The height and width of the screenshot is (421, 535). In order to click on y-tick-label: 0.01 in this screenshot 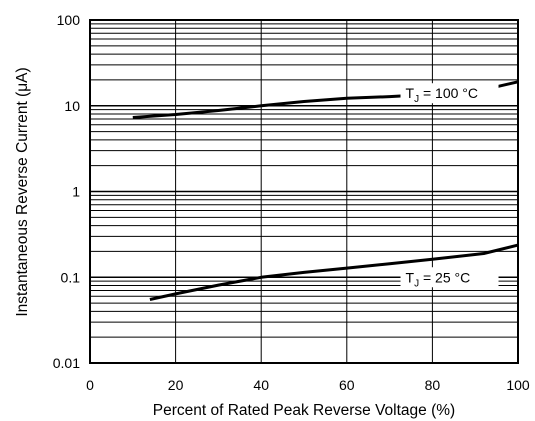, I will do `click(66, 363)`.